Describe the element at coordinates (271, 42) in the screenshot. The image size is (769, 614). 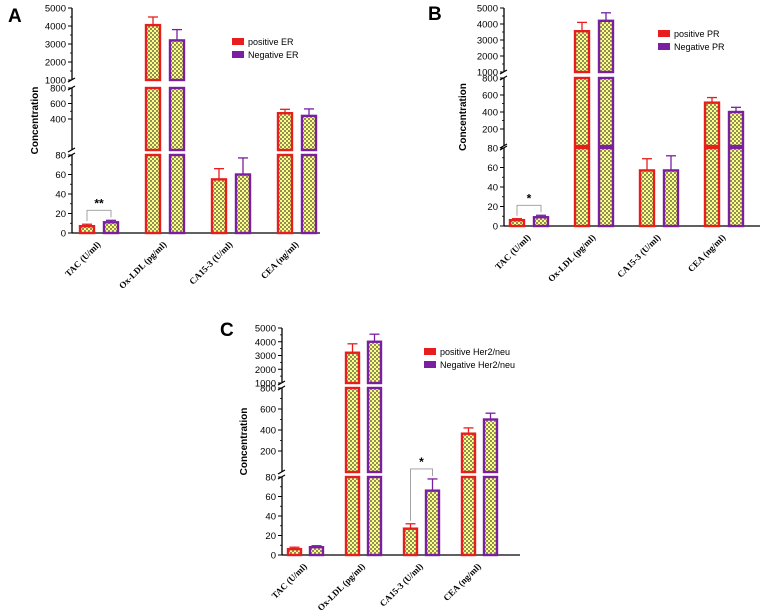
I see `legend-label: positive ER` at that location.